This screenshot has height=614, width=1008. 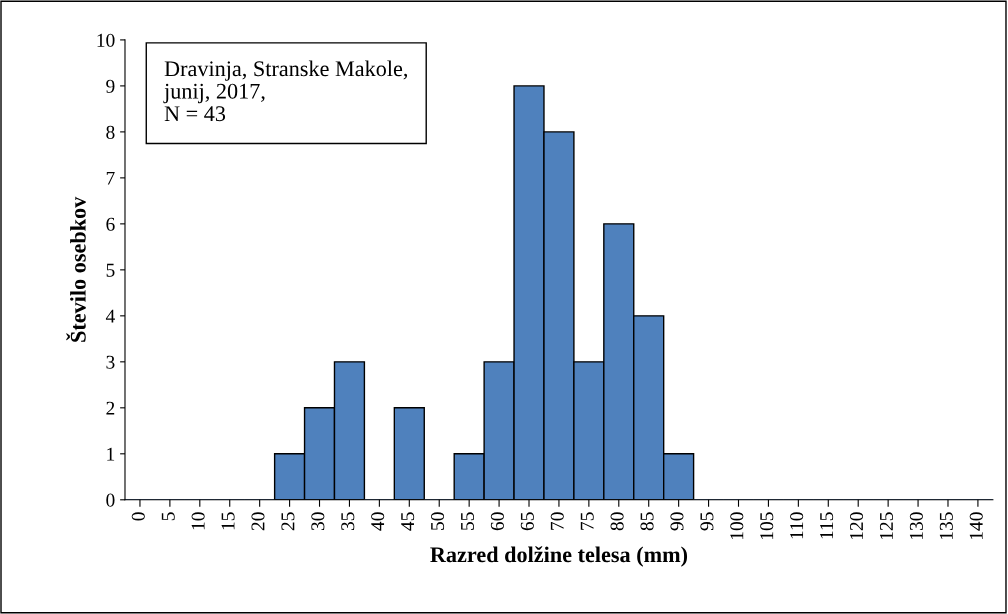 I want to click on x-tick-label: 140, so click(x=976, y=526).